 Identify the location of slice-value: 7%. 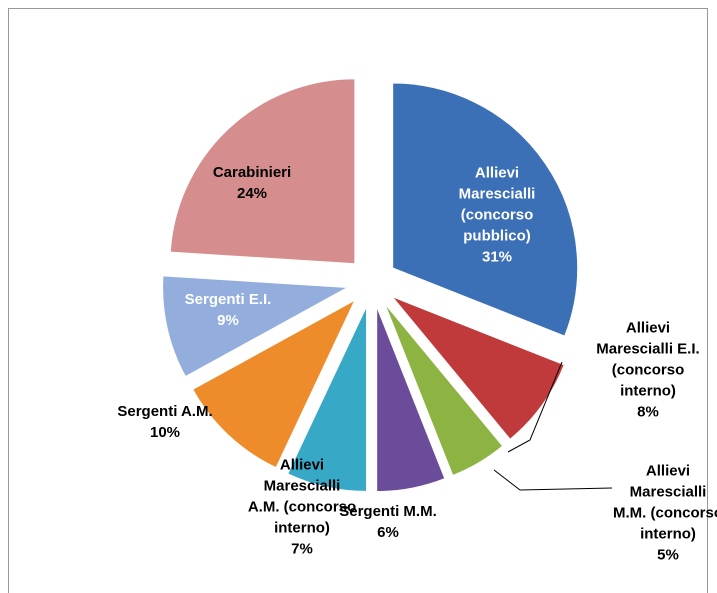
(302, 549).